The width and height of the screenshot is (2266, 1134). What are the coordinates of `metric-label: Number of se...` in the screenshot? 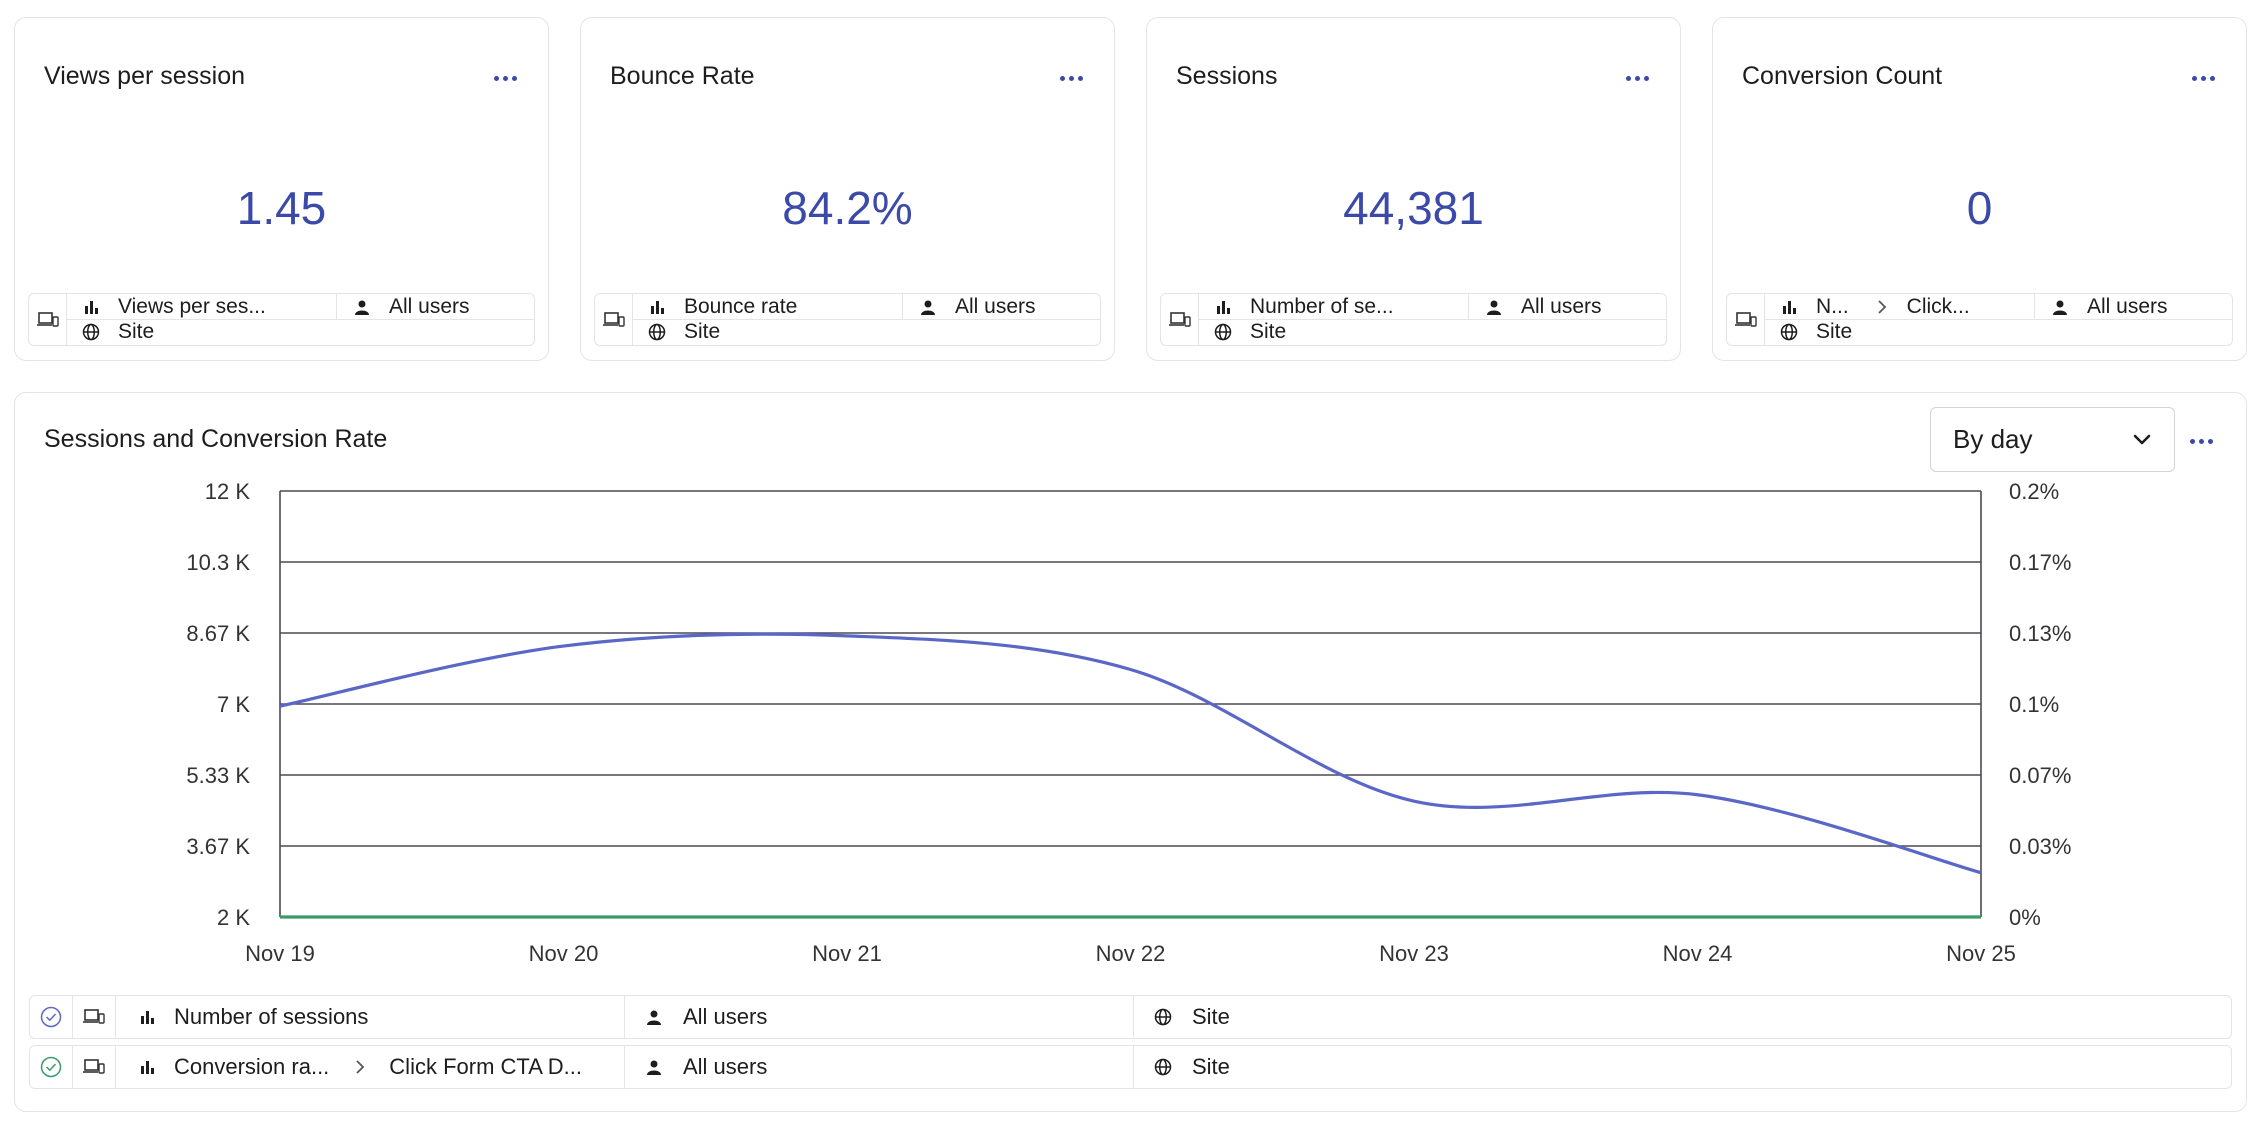 It's located at (1322, 306).